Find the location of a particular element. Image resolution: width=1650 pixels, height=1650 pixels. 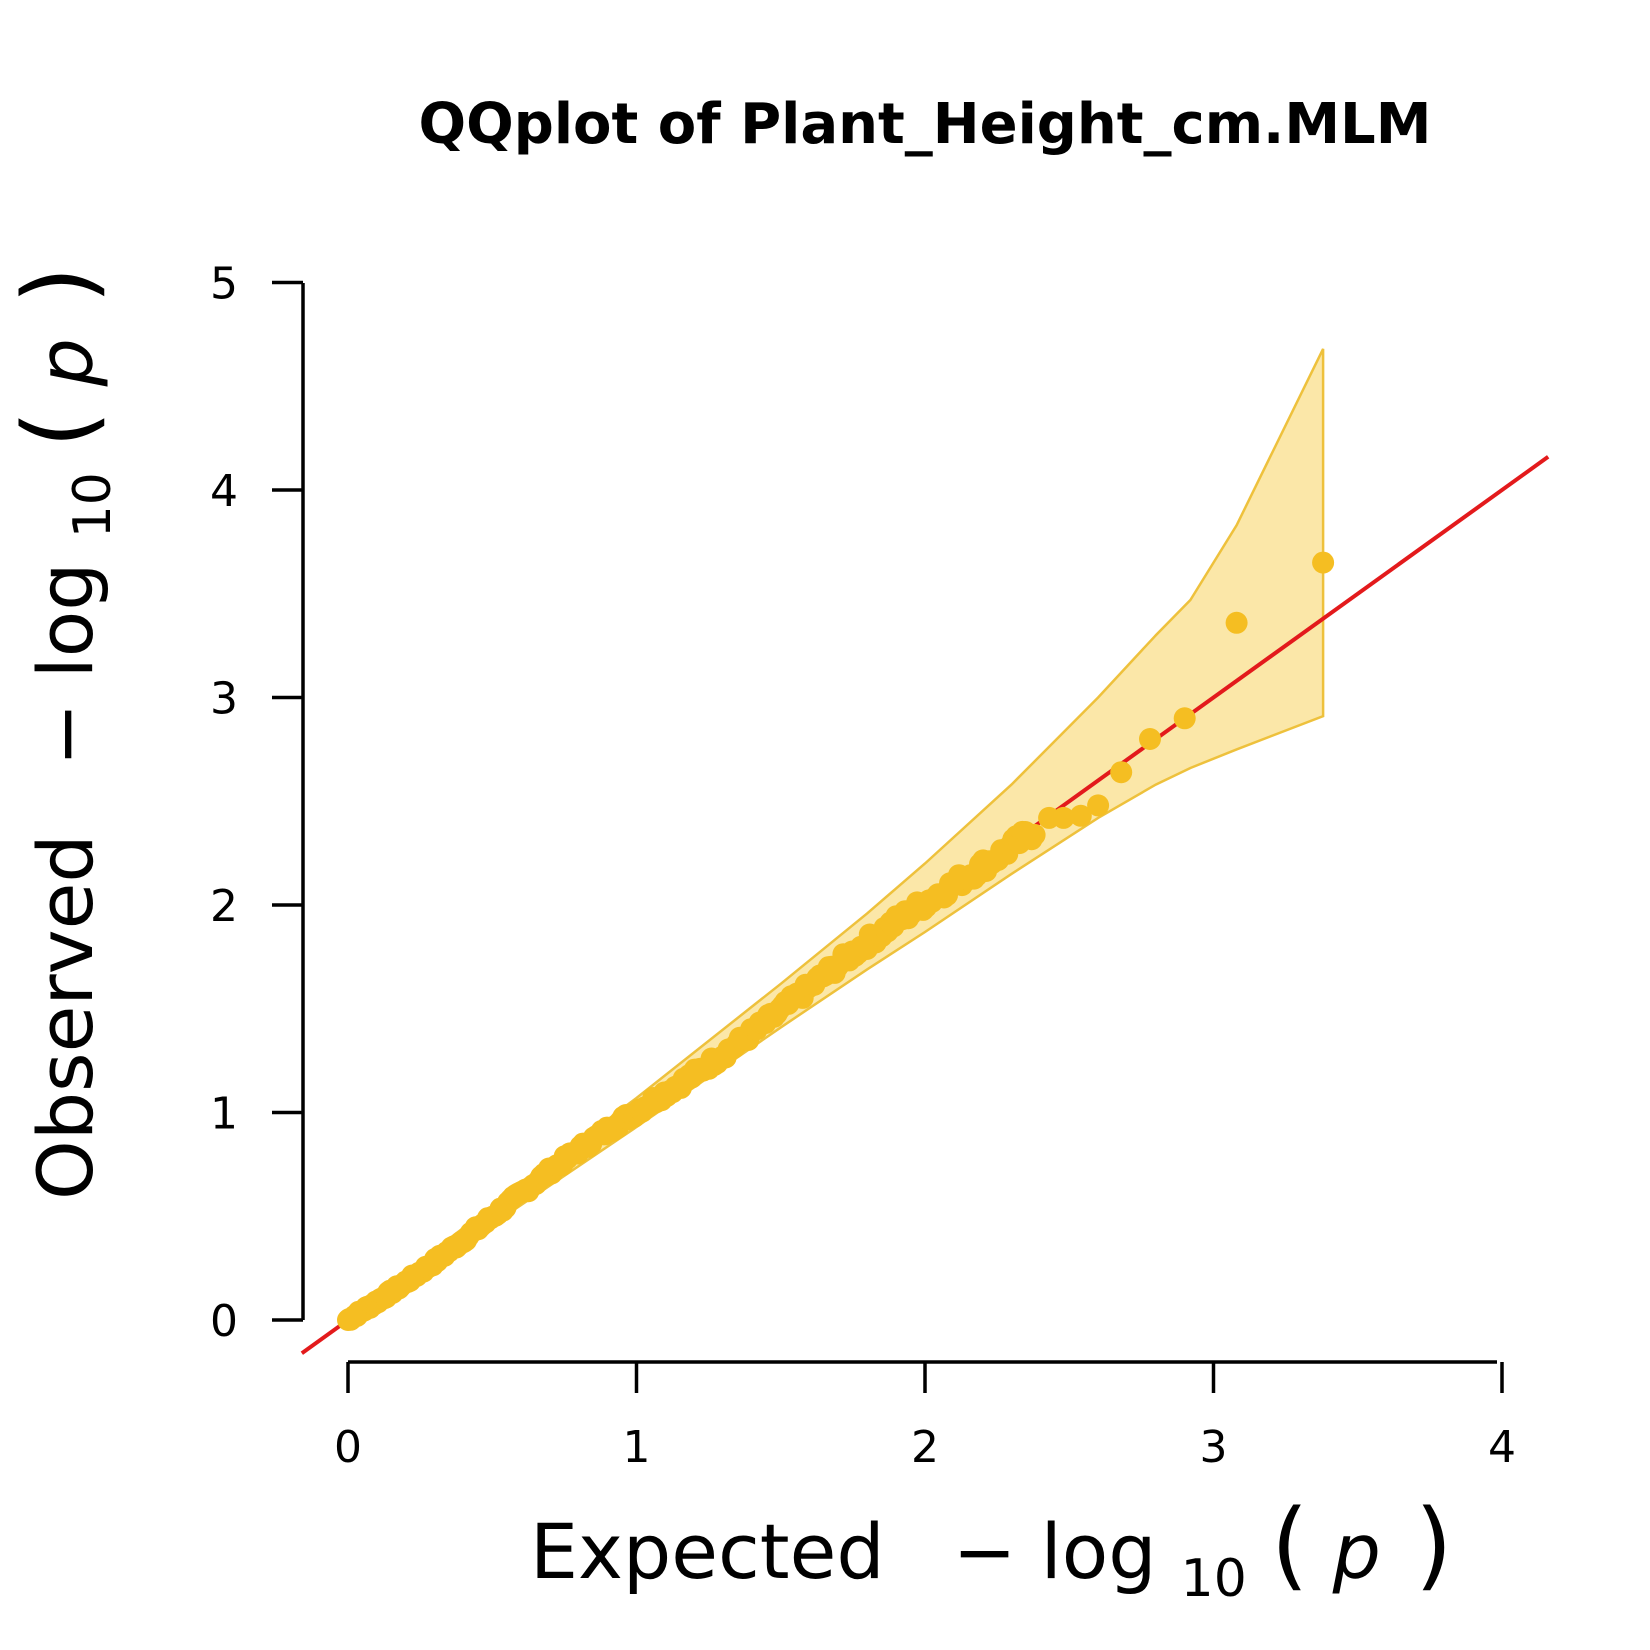

data-point is located at coordinates (1034, 834).